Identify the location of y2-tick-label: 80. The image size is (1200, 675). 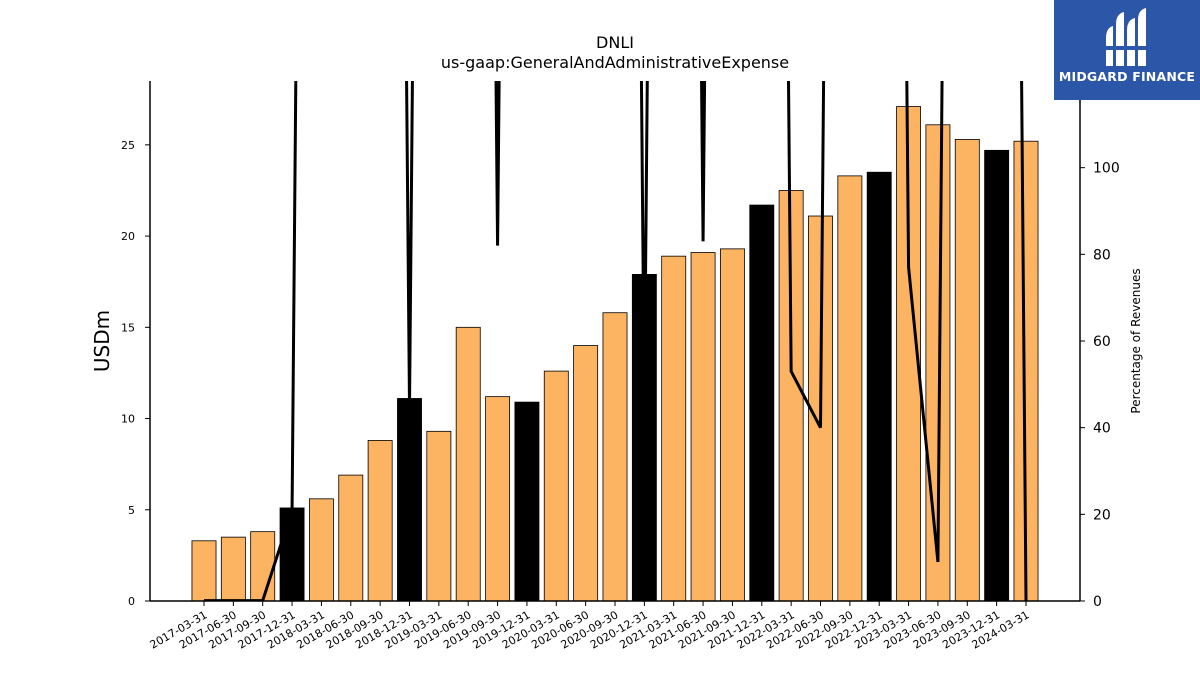
(1102, 255).